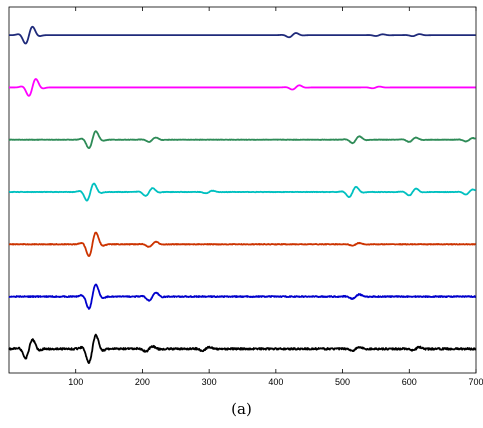 This screenshot has height=428, width=483. I want to click on figure-caption: (a), so click(241, 409).